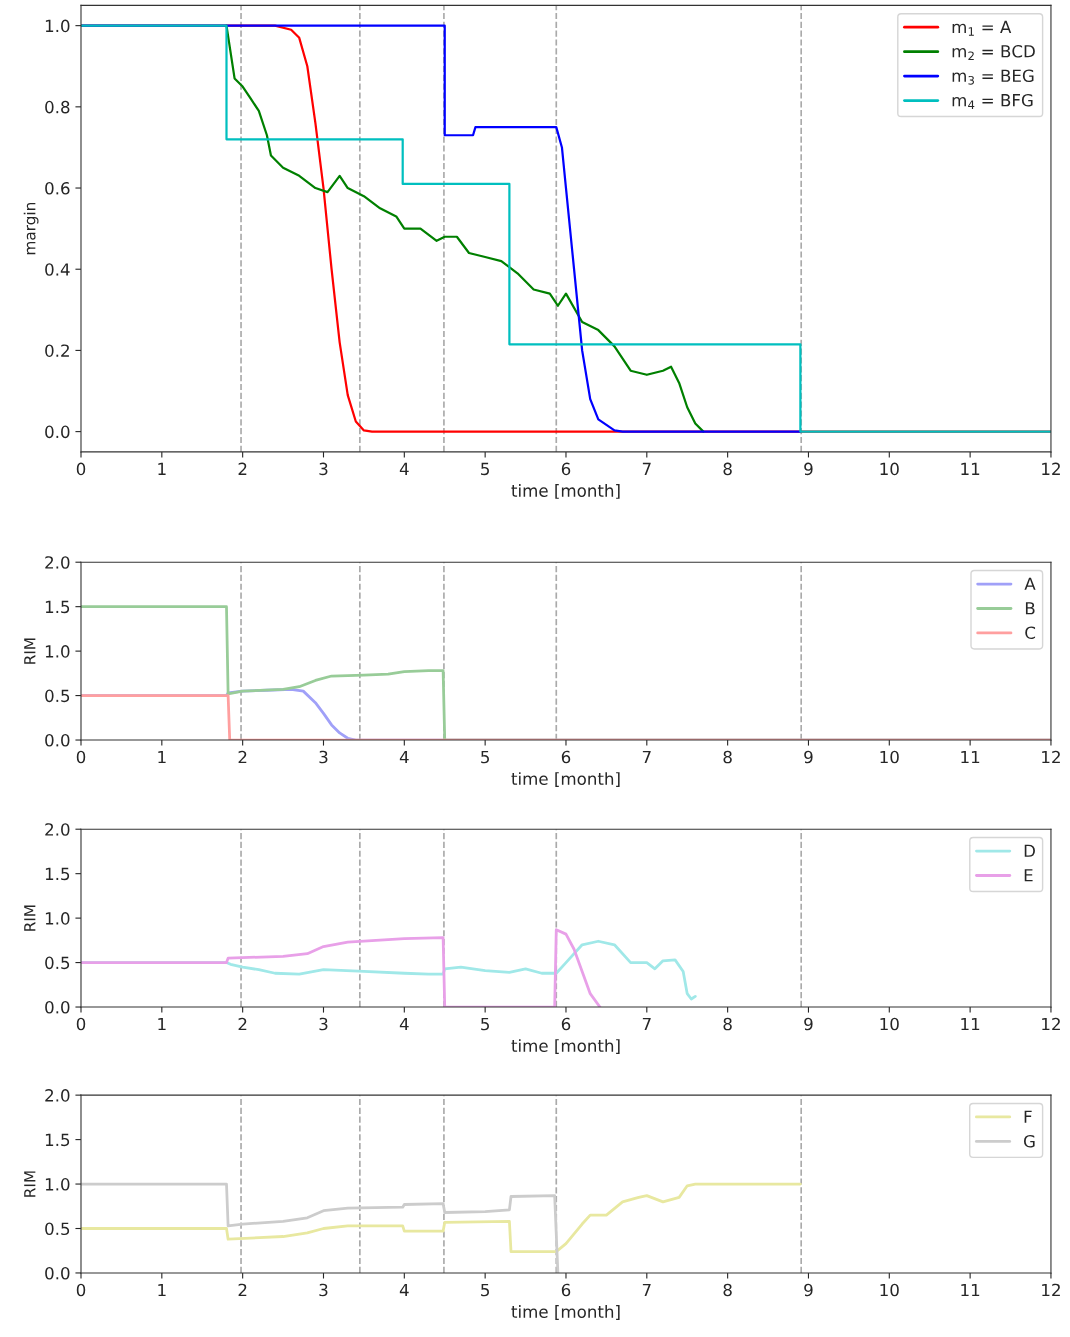 This screenshot has width=1070, height=1337. Describe the element at coordinates (31, 228) in the screenshot. I see `y-axis-title: margin` at that location.